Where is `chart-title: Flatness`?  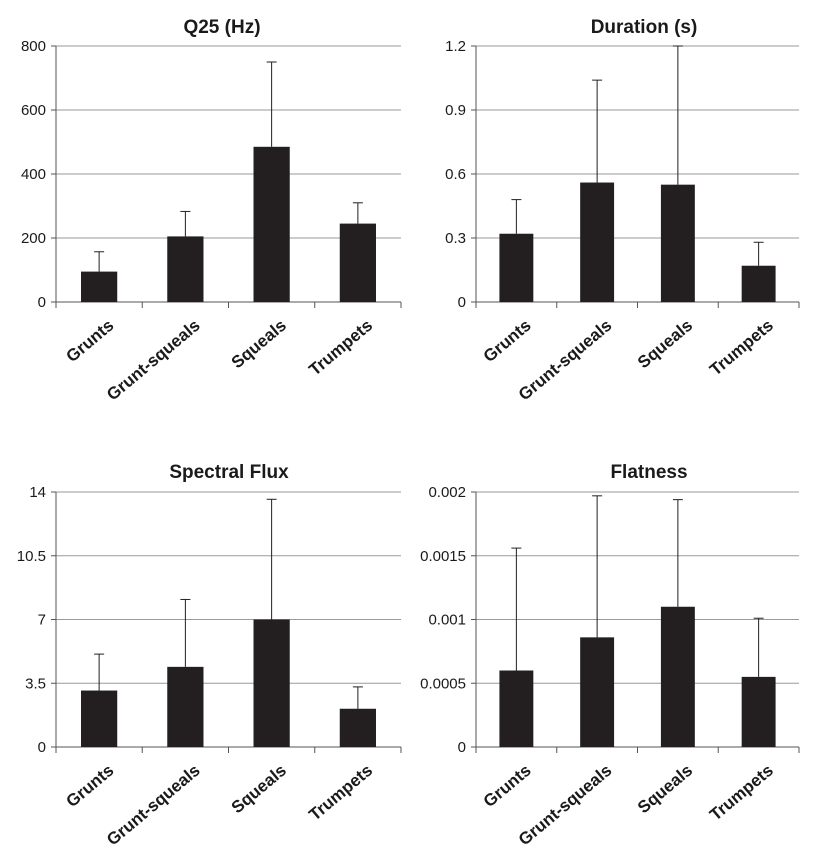 chart-title: Flatness is located at coordinates (648, 472).